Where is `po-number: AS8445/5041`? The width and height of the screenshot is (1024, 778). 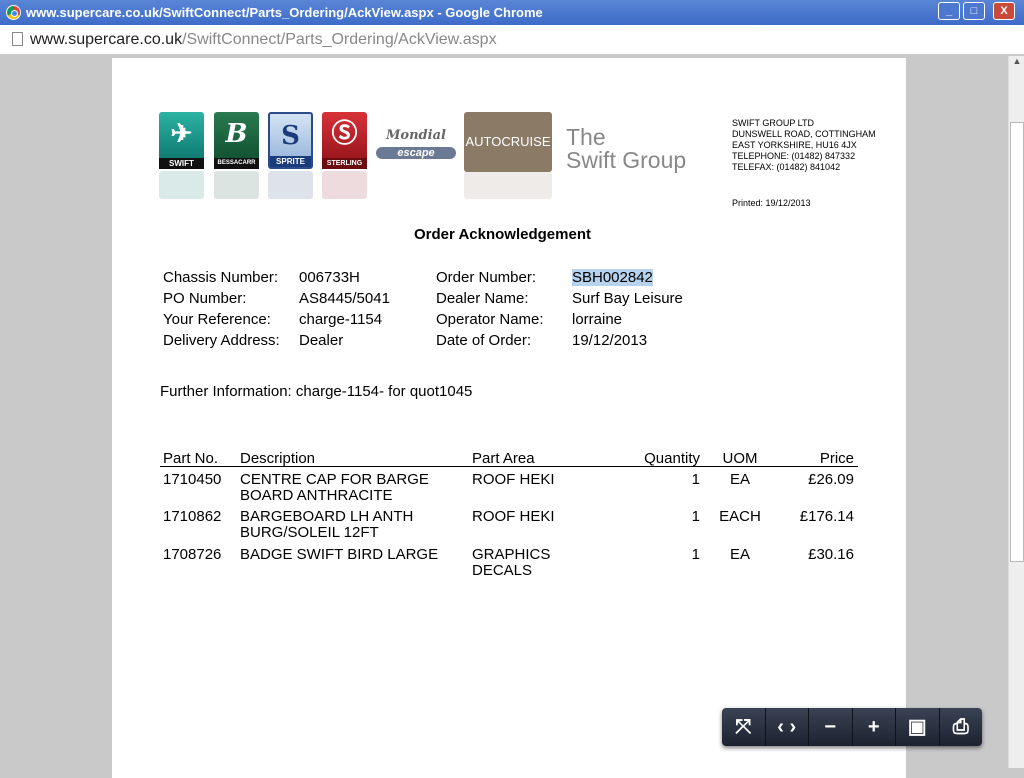 po-number: AS8445/5041 is located at coordinates (344, 298).